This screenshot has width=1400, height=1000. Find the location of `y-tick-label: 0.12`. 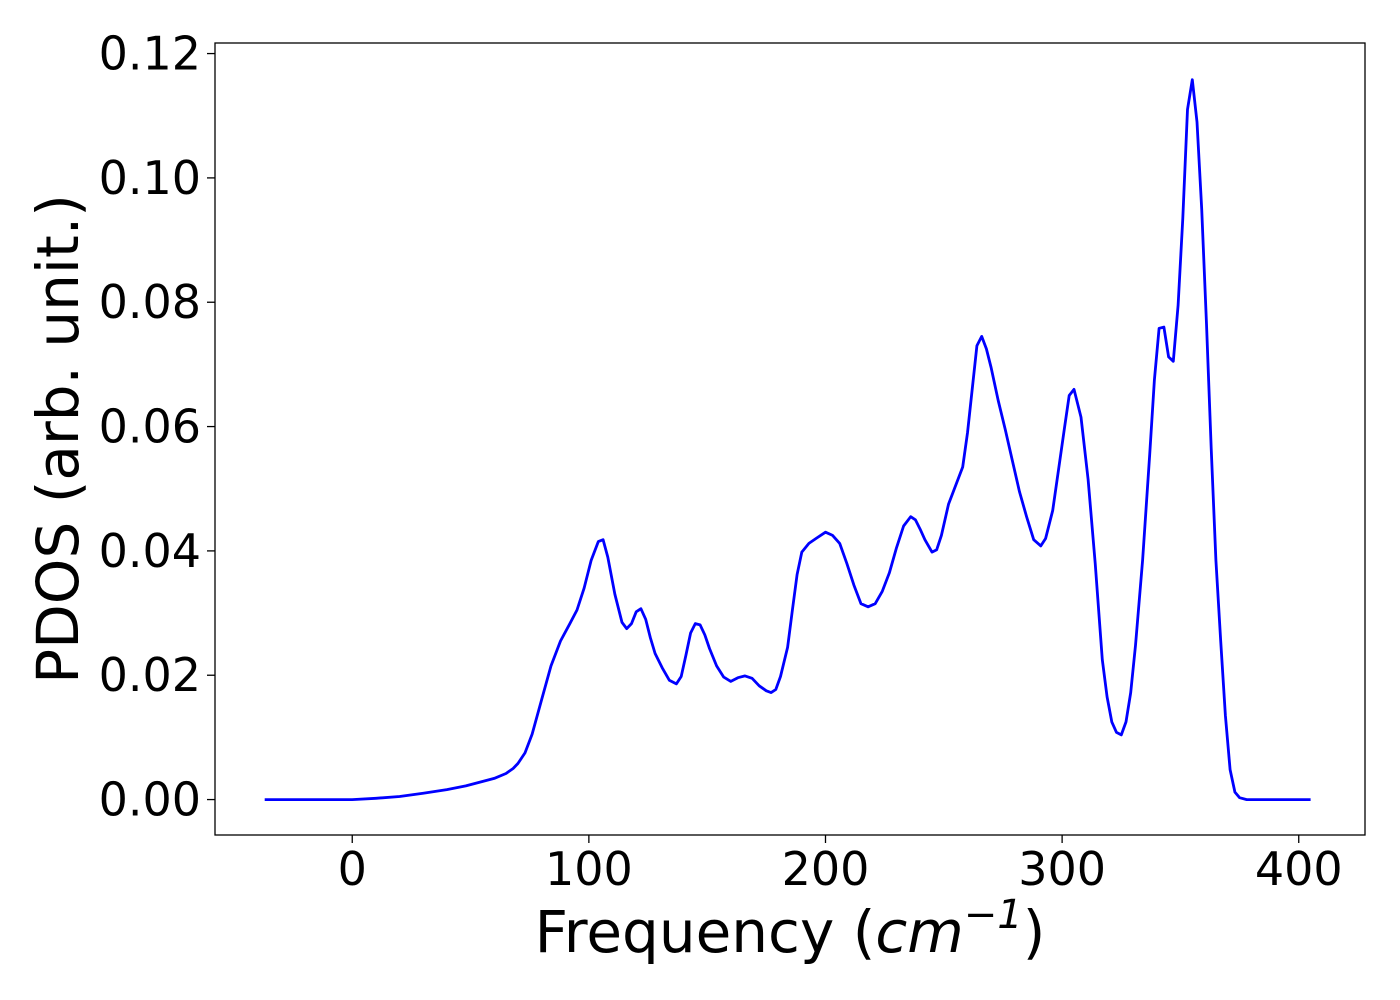

y-tick-label: 0.12 is located at coordinates (150, 54).